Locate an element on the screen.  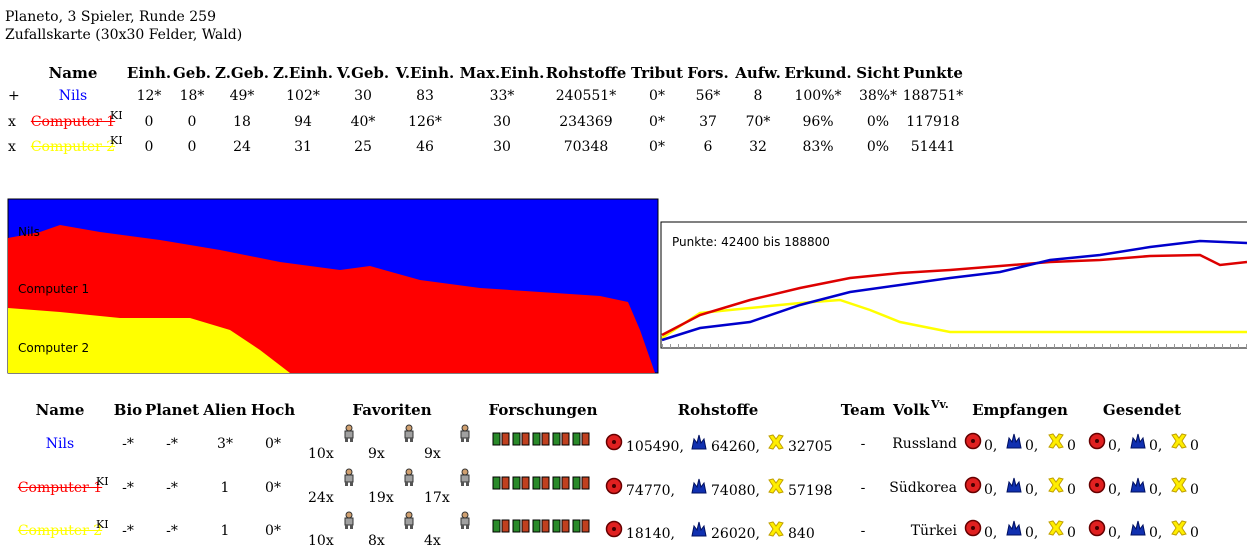
area-label: Computer 1 is located at coordinates (53, 289).